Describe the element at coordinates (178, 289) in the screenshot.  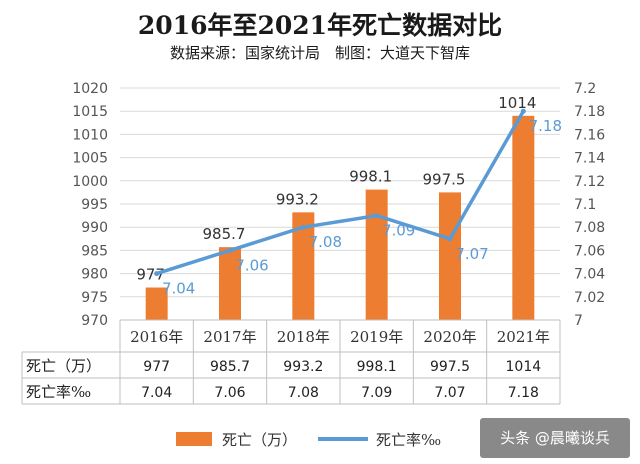
I see `line-value-label: 7.04` at that location.